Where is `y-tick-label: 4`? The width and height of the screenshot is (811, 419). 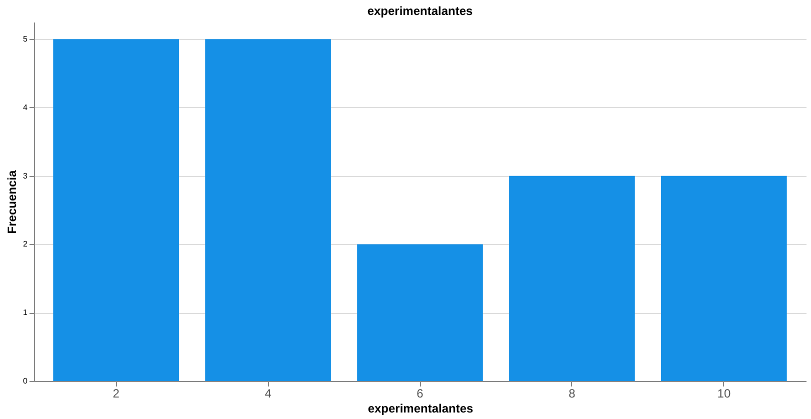 y-tick-label: 4 is located at coordinates (25, 107).